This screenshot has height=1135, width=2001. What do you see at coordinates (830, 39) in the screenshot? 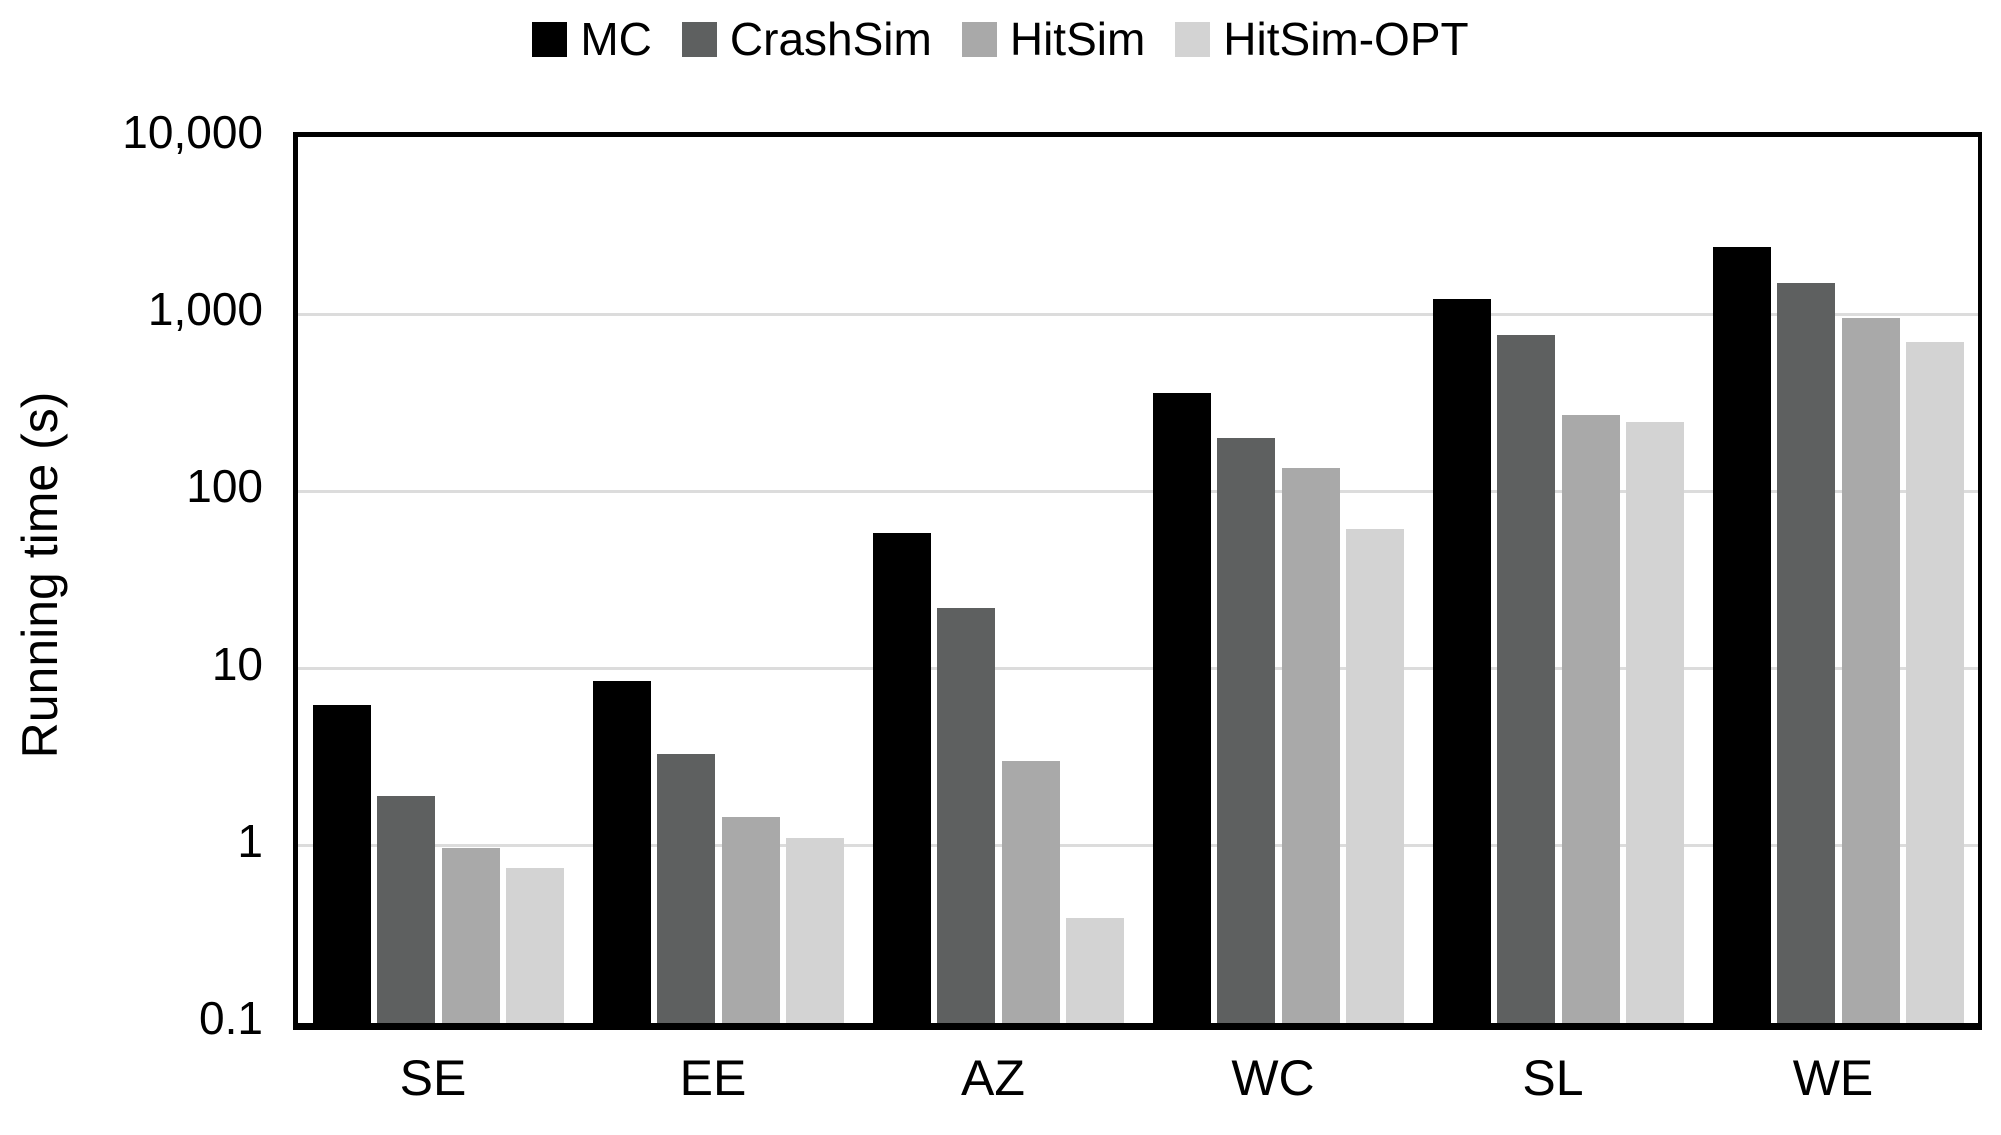
I see `legend-label: CrashSim` at bounding box center [830, 39].